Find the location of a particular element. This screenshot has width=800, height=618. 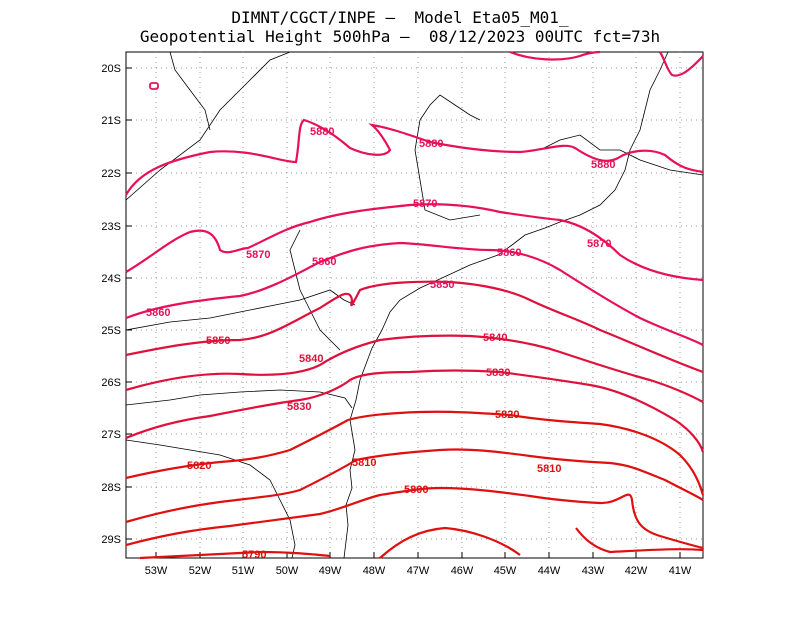

contour-label: 5800 is located at coordinates (416, 490).